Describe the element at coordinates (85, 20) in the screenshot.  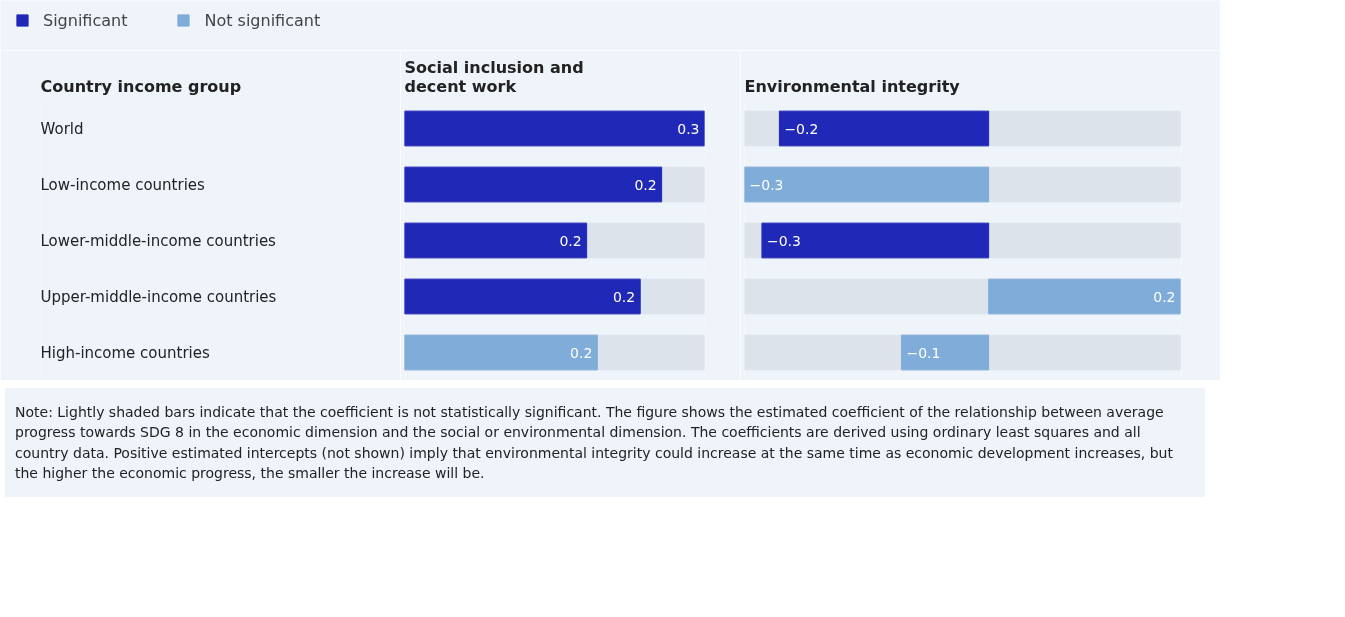
I see `legend-label: Significant` at that location.